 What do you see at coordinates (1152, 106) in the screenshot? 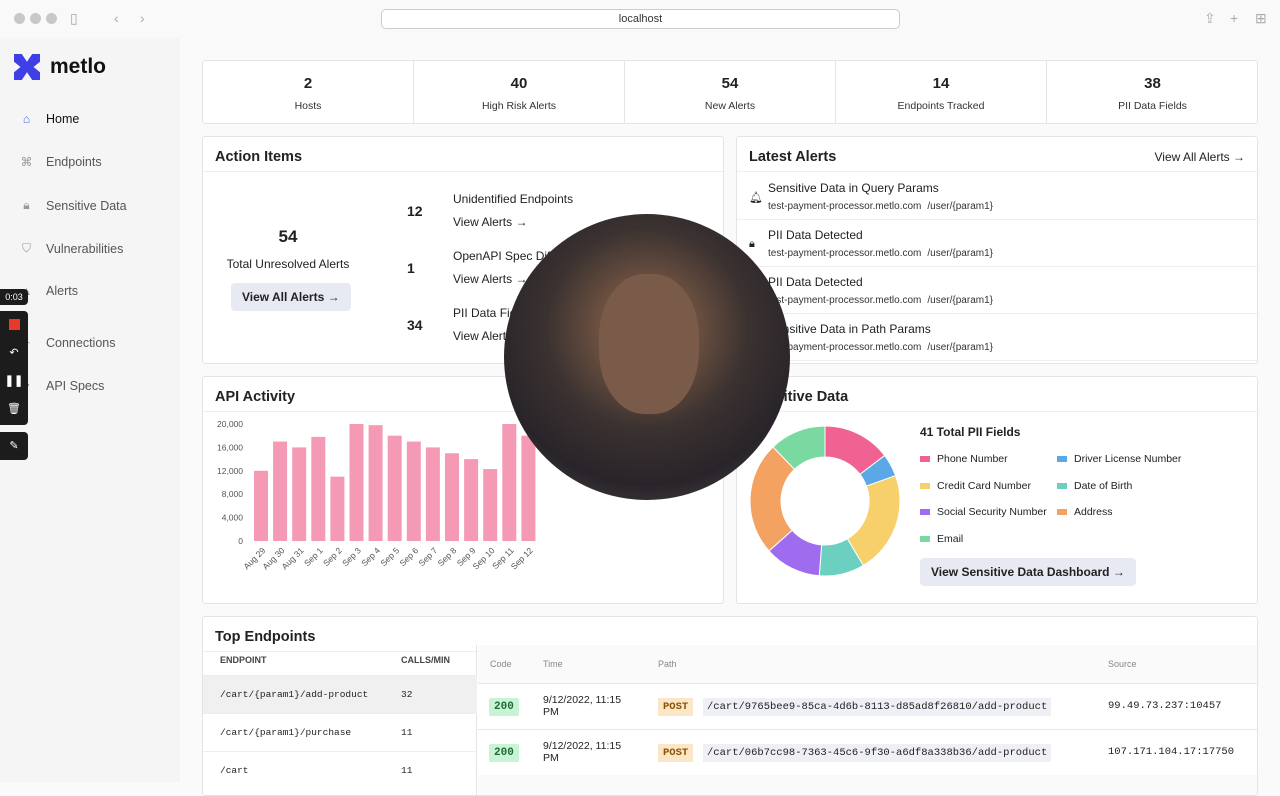
I see `stat-label: PII Data Fields` at bounding box center [1152, 106].